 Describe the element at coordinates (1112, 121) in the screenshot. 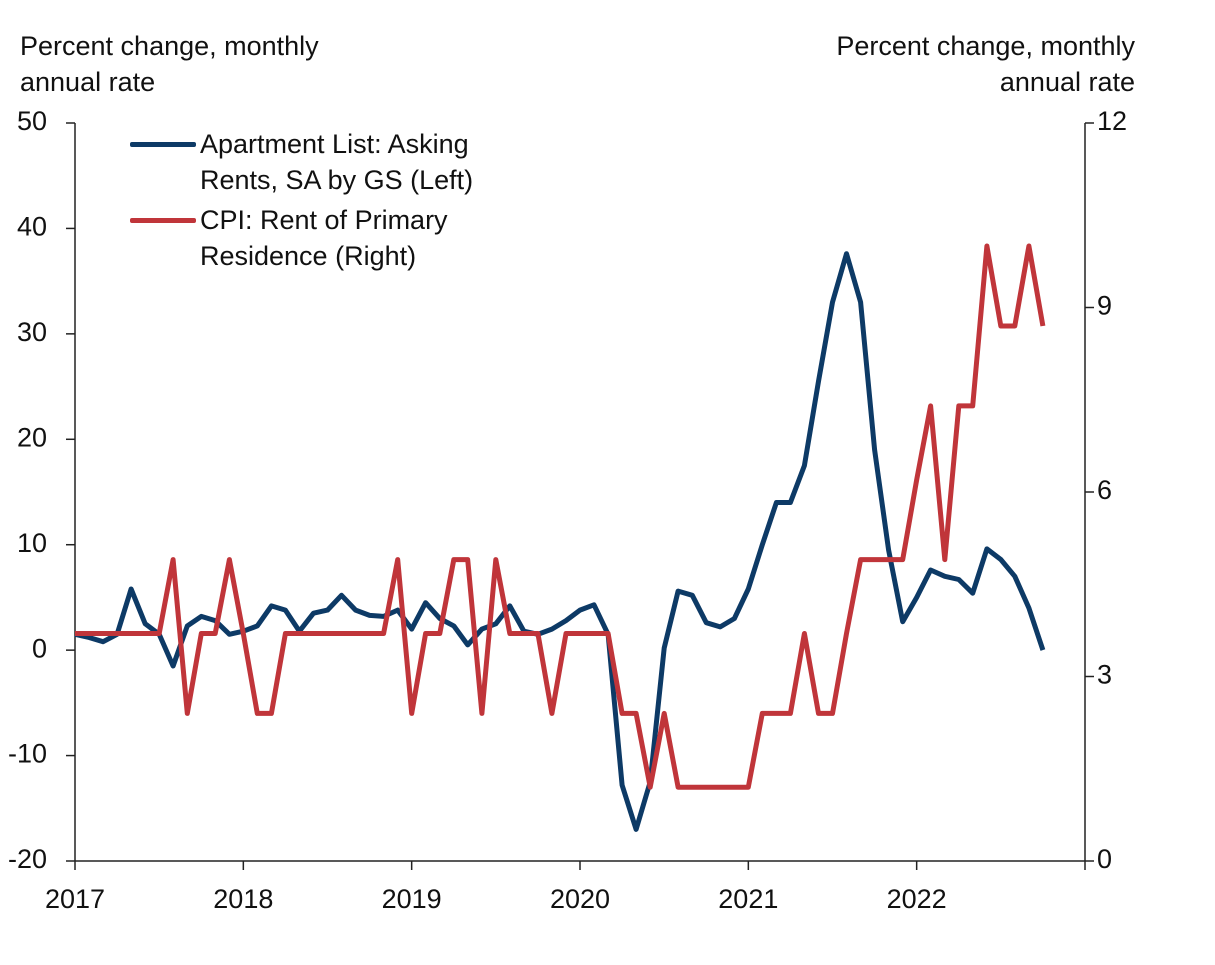

I see `y2-tick-label: 12` at that location.